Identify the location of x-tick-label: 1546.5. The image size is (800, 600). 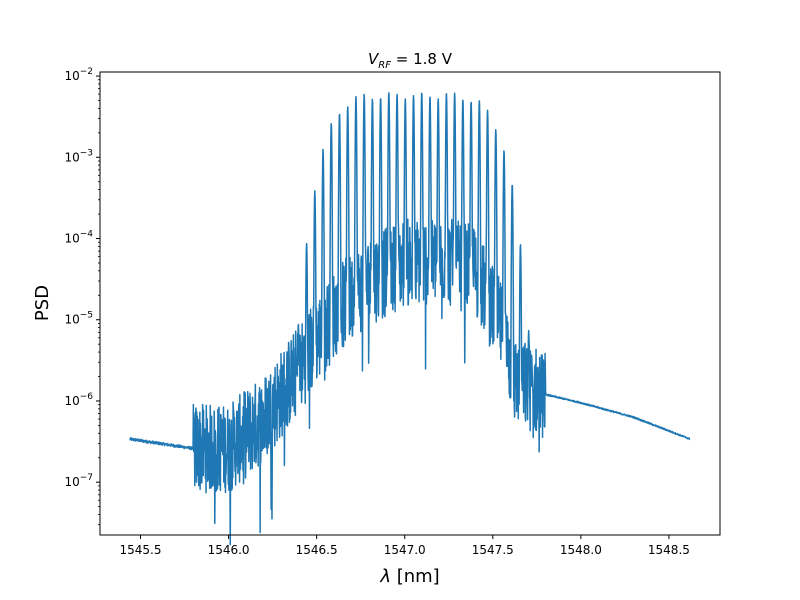
(317, 550).